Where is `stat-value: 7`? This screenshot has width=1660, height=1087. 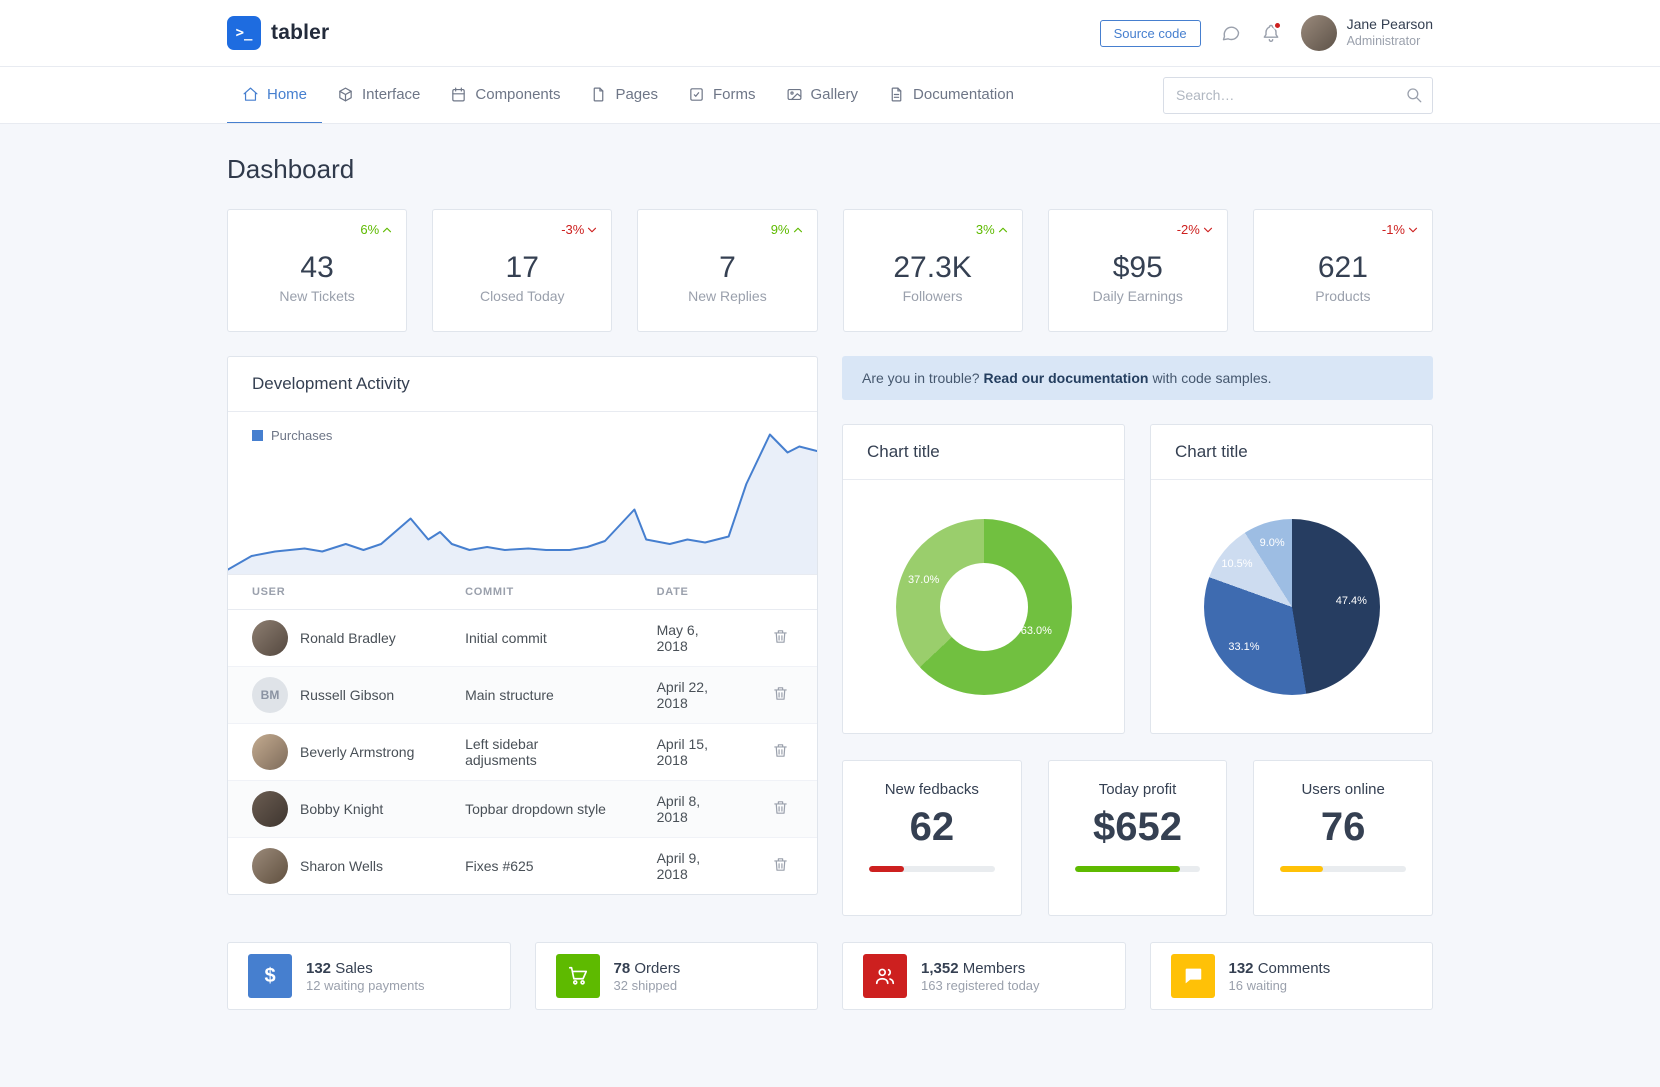
stat-value: 7 is located at coordinates (727, 267).